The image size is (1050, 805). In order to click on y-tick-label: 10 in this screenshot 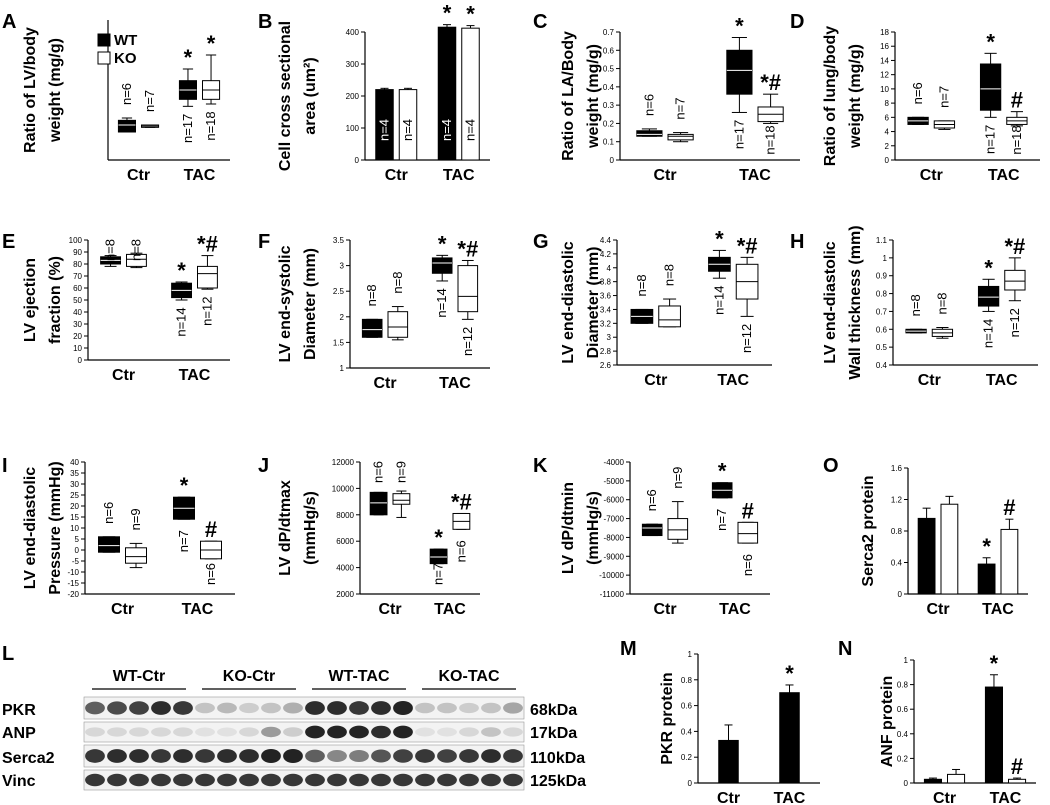, I will do `click(77, 348)`.